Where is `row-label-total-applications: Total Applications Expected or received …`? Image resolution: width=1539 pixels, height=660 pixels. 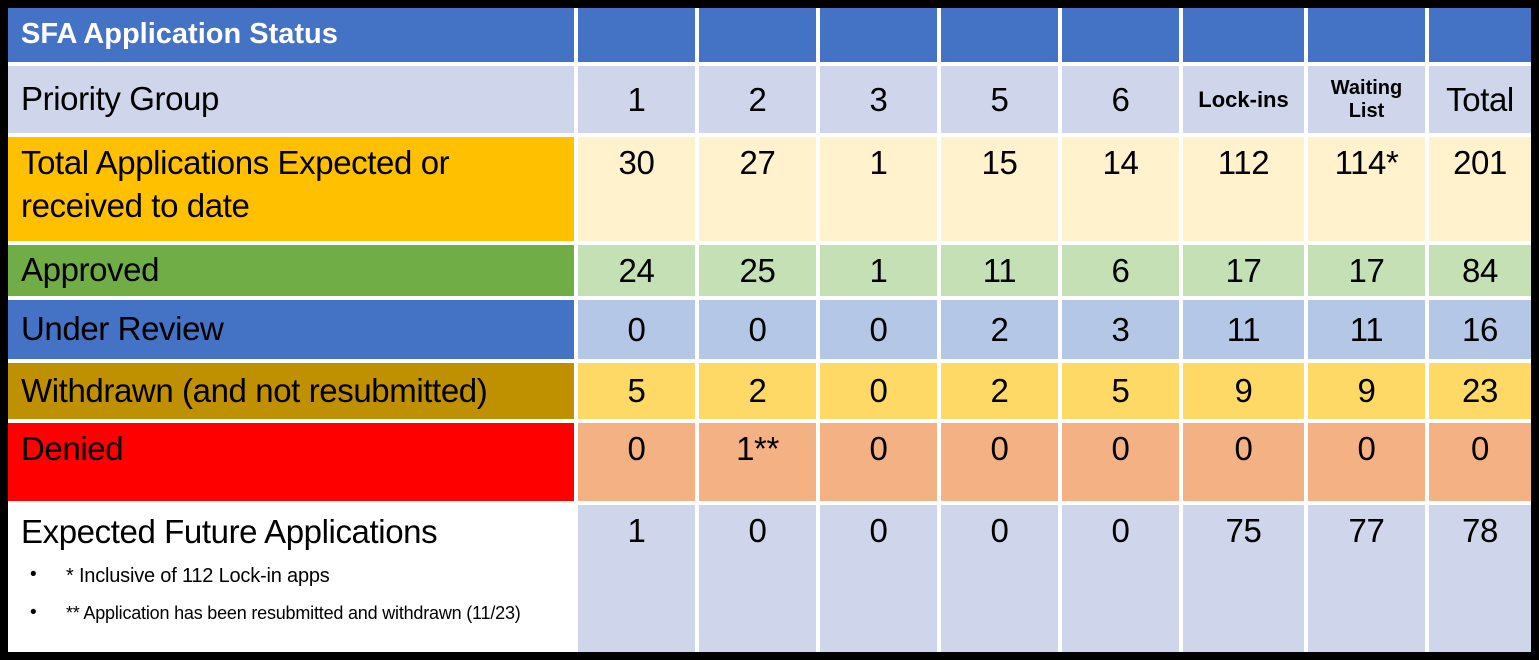 row-label-total-applications: Total Applications Expected or received … is located at coordinates (291, 189).